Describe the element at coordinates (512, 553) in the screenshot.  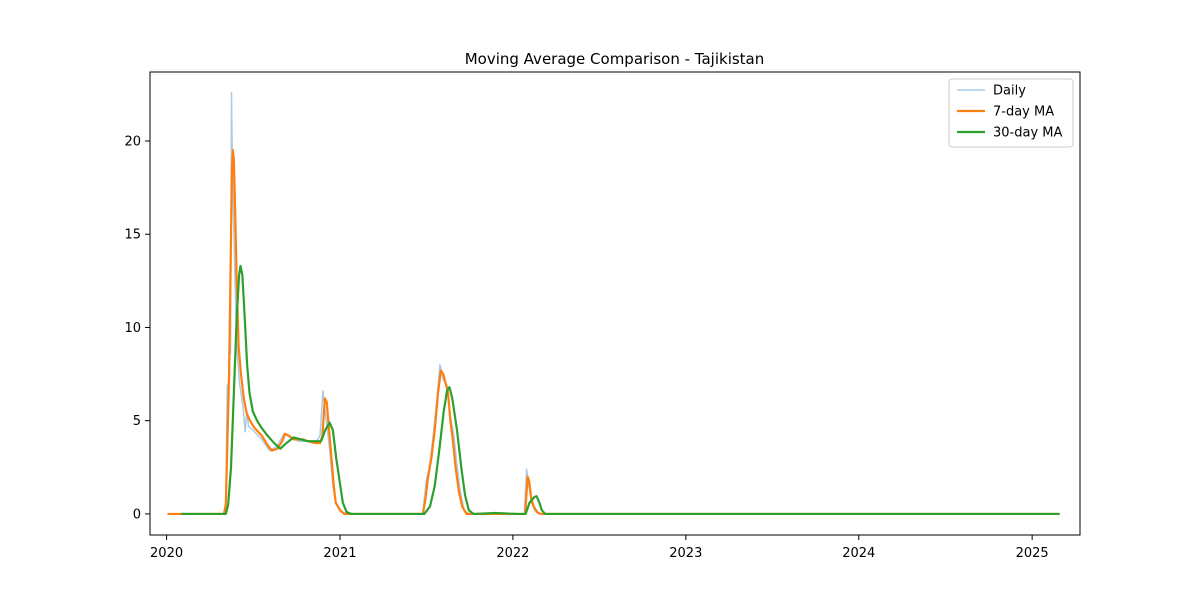
I see `x-tick-label-2022: 2022` at that location.